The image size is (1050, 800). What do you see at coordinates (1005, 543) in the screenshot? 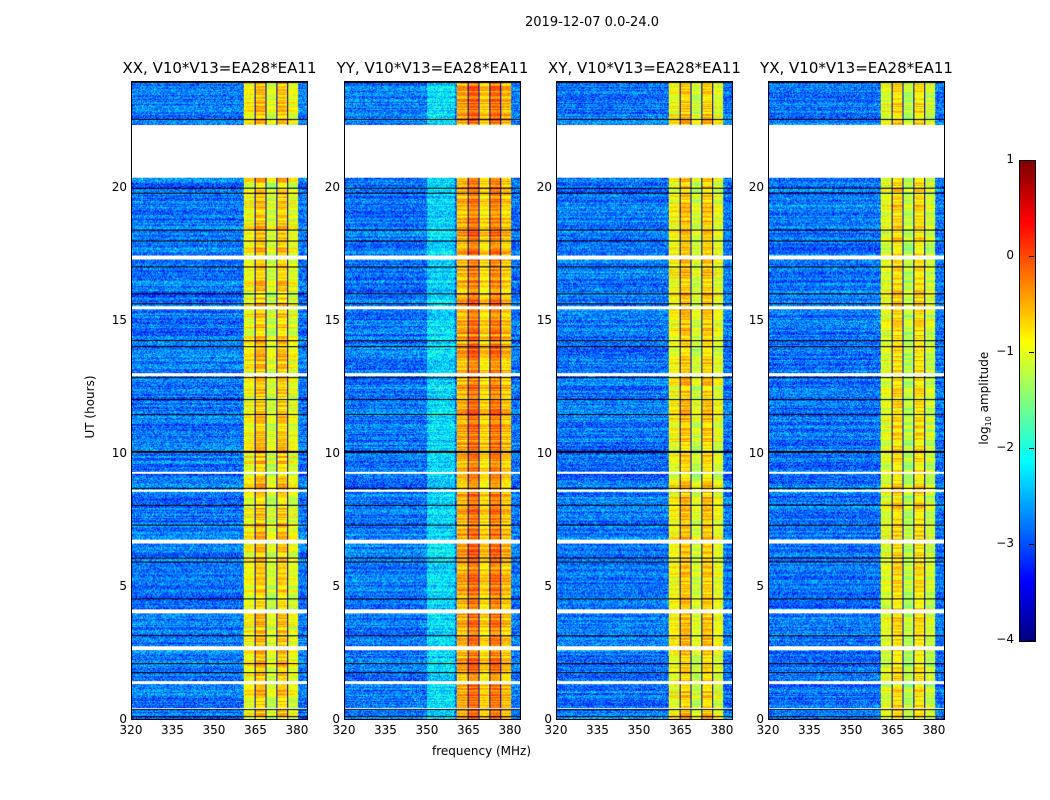
I see `colorbar-tick-label: −3` at bounding box center [1005, 543].